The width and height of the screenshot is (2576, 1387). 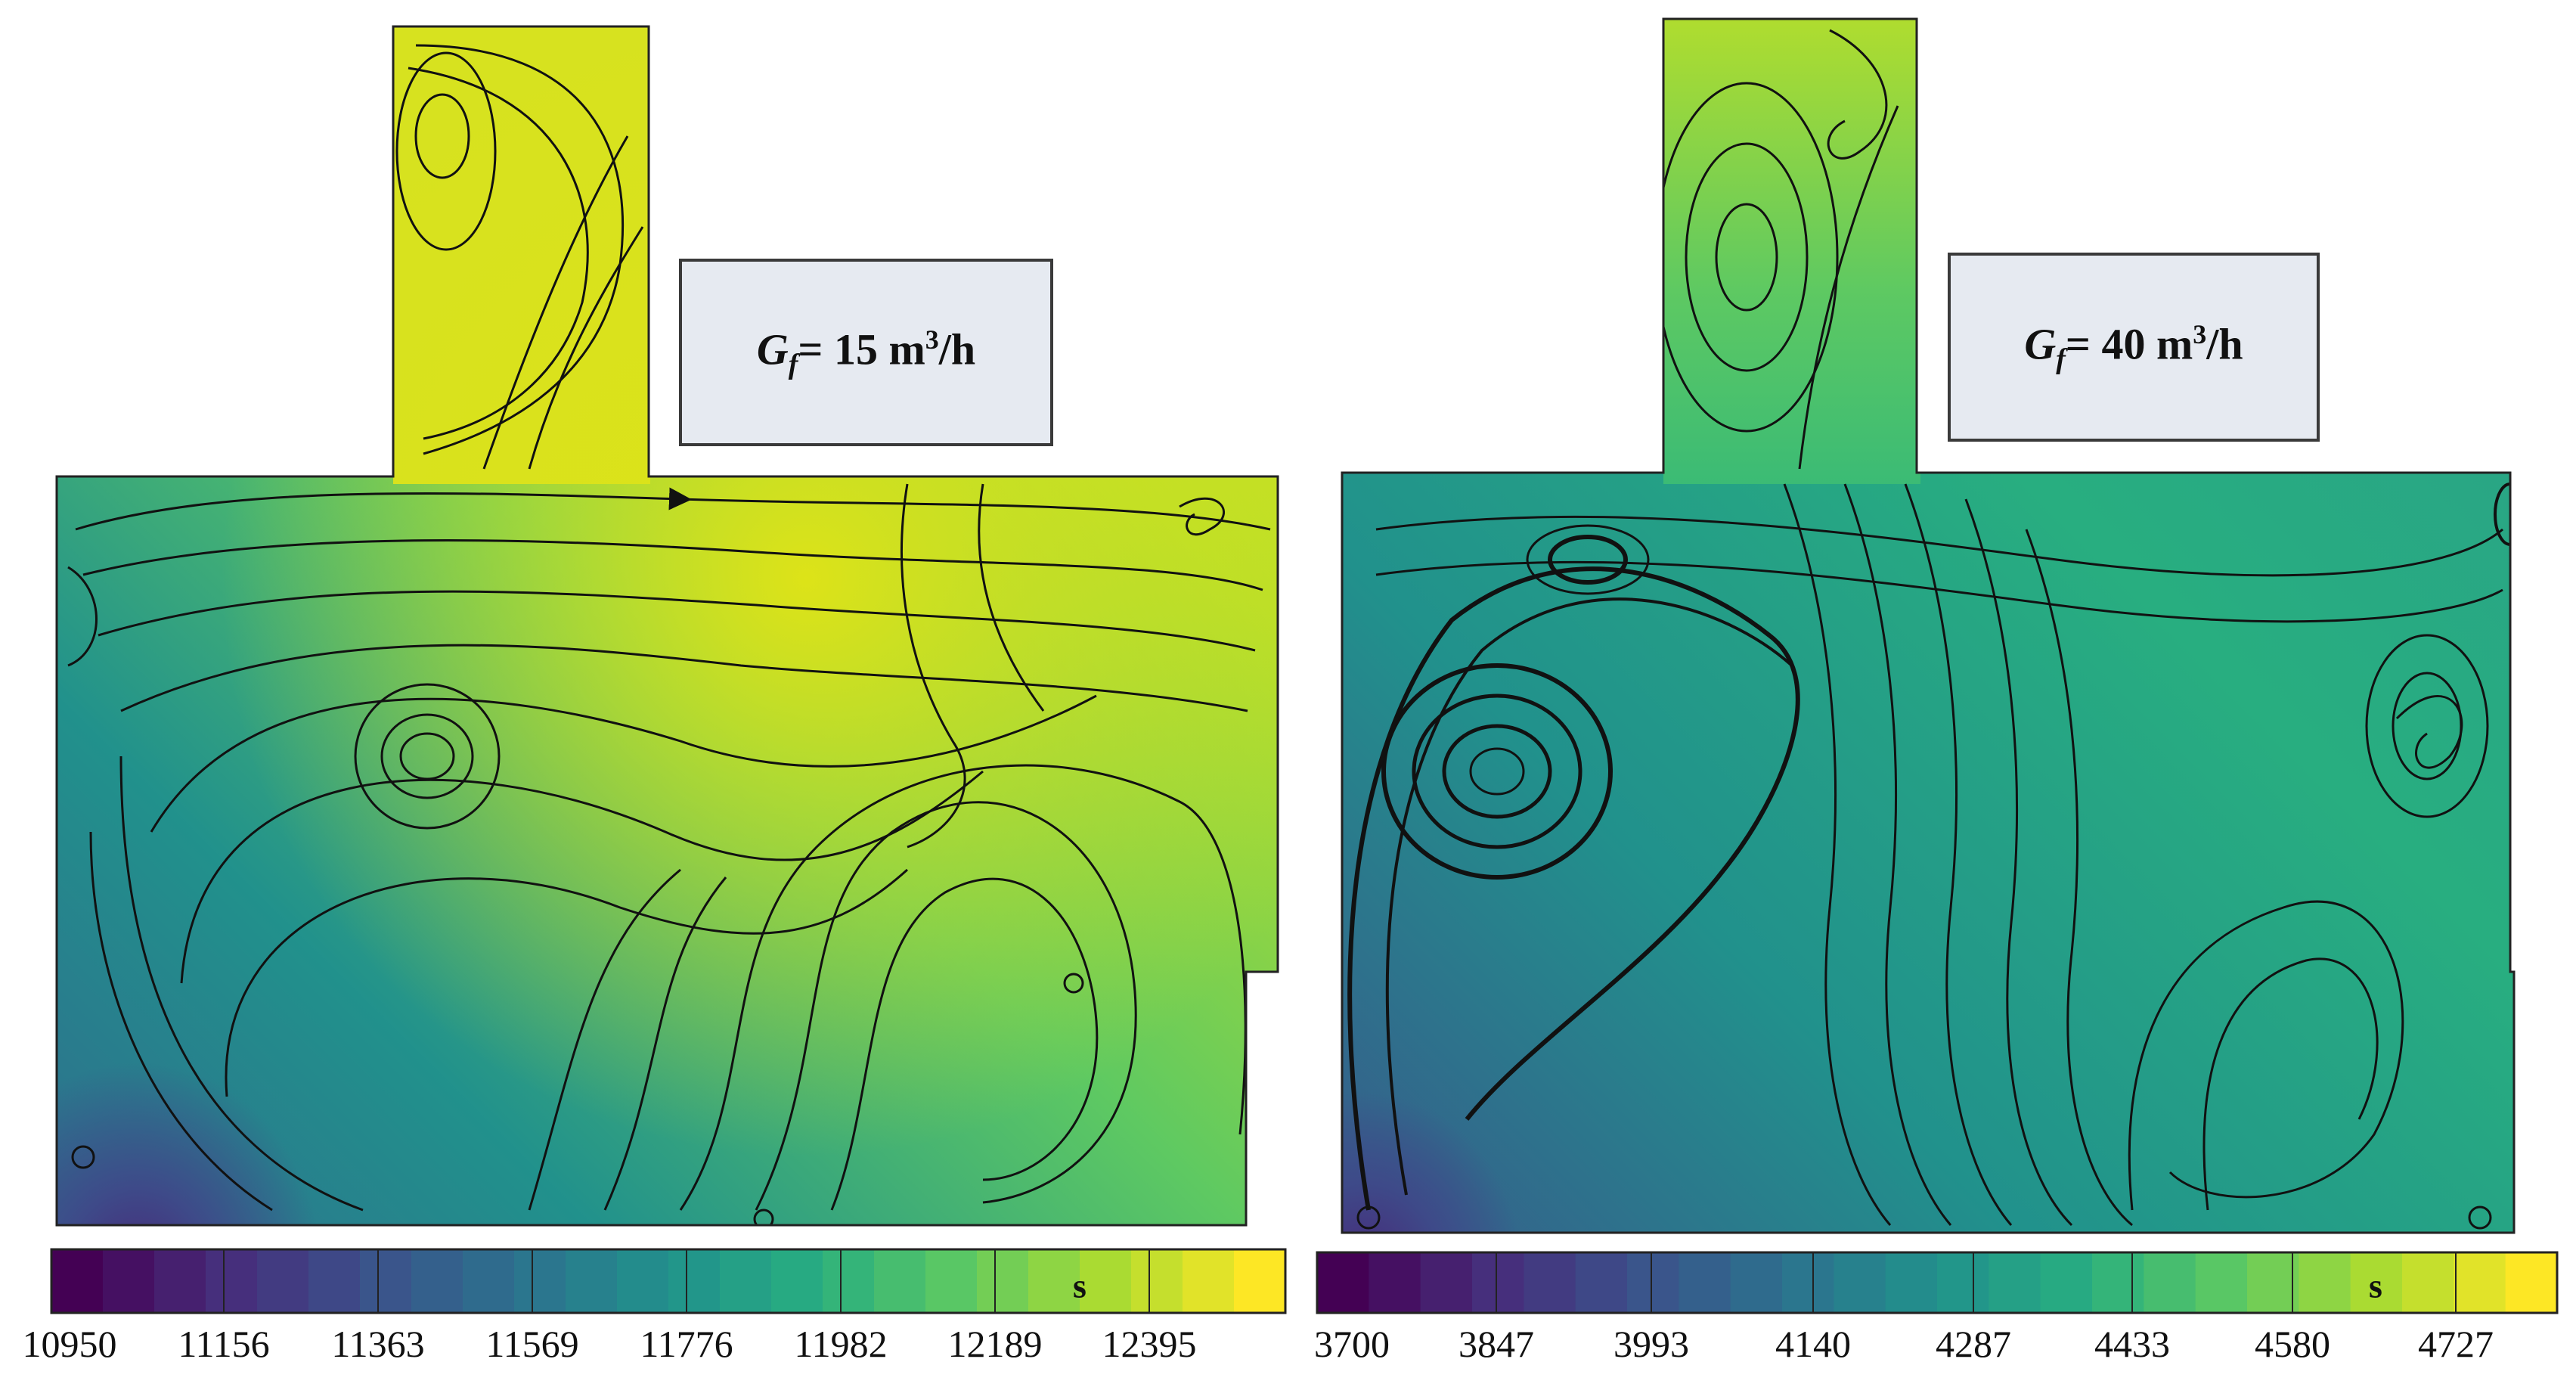 I want to click on colorbar-tick: 3847, so click(x=1496, y=1344).